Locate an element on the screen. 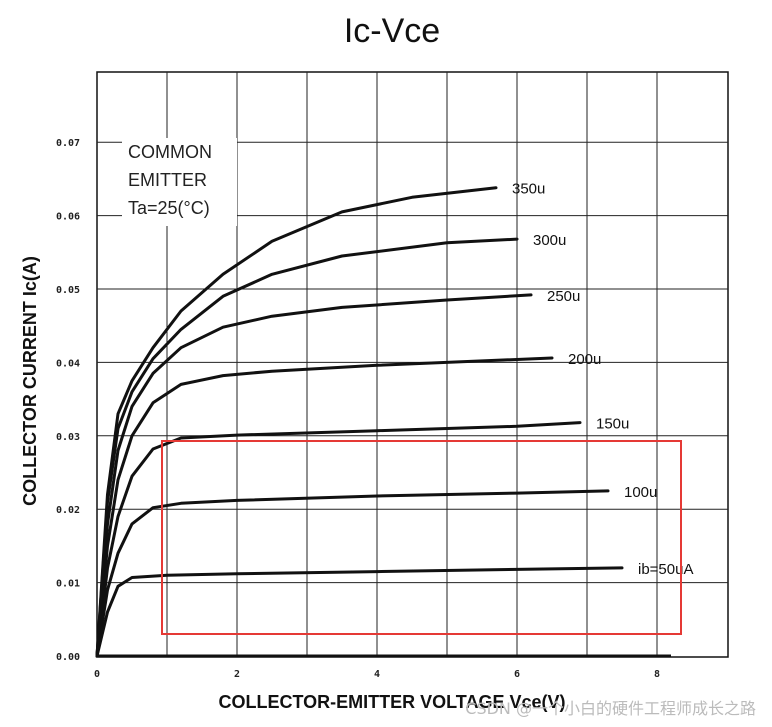 The image size is (772, 727). x-tick-label: 8 is located at coordinates (657, 674).